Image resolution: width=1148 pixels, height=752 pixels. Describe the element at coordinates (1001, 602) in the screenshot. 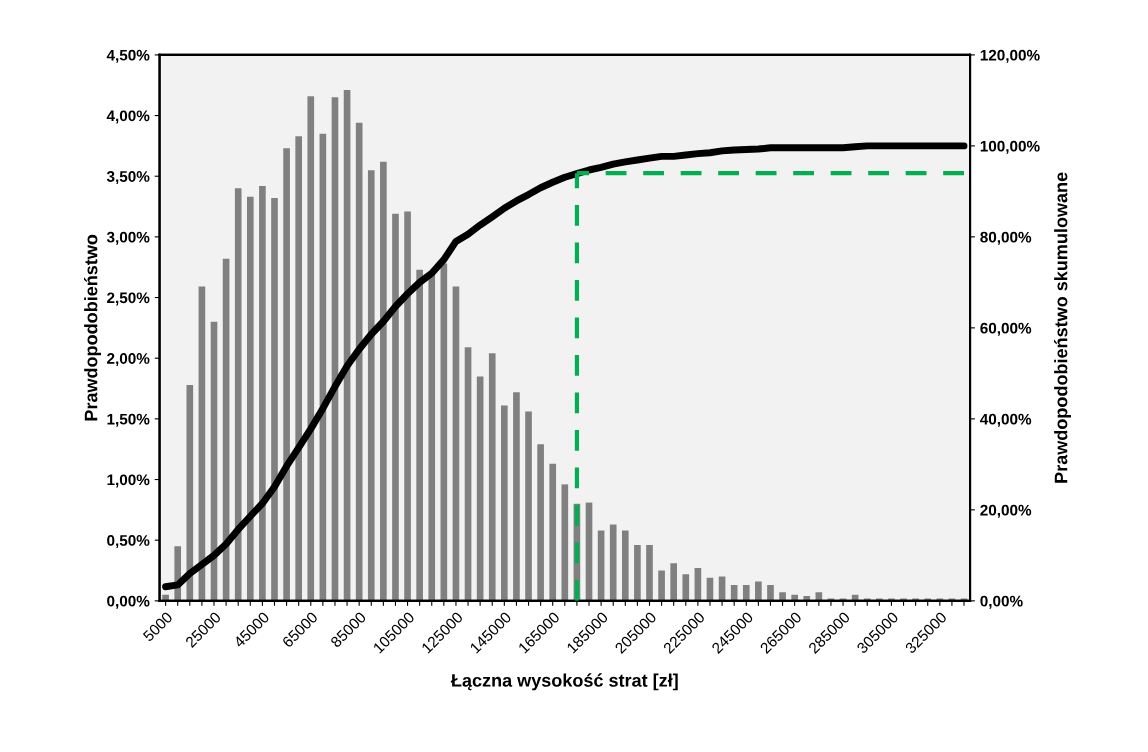

I see `y2-tick-label: 0,00%` at that location.